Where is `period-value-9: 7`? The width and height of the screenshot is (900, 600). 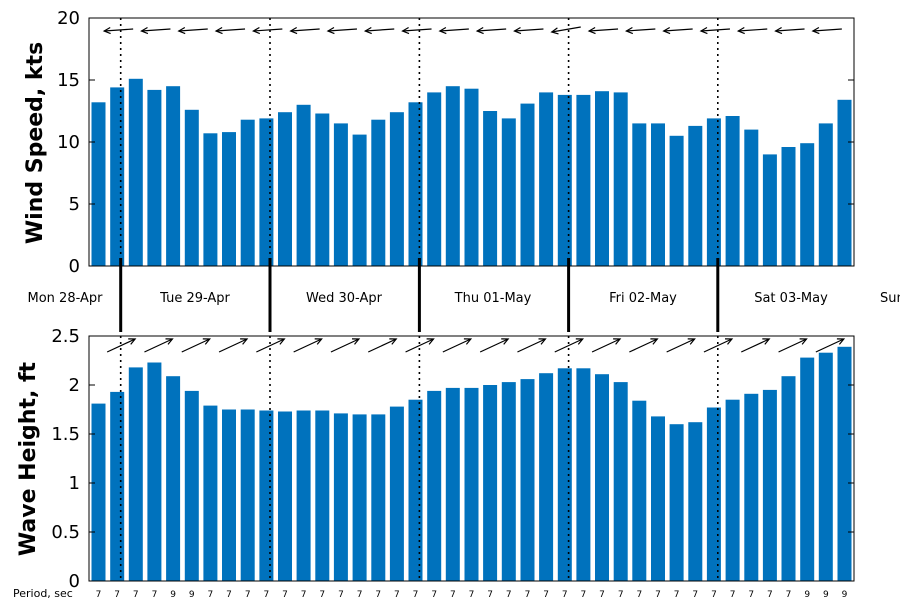
period-value-9: 7 is located at coordinates (266, 595).